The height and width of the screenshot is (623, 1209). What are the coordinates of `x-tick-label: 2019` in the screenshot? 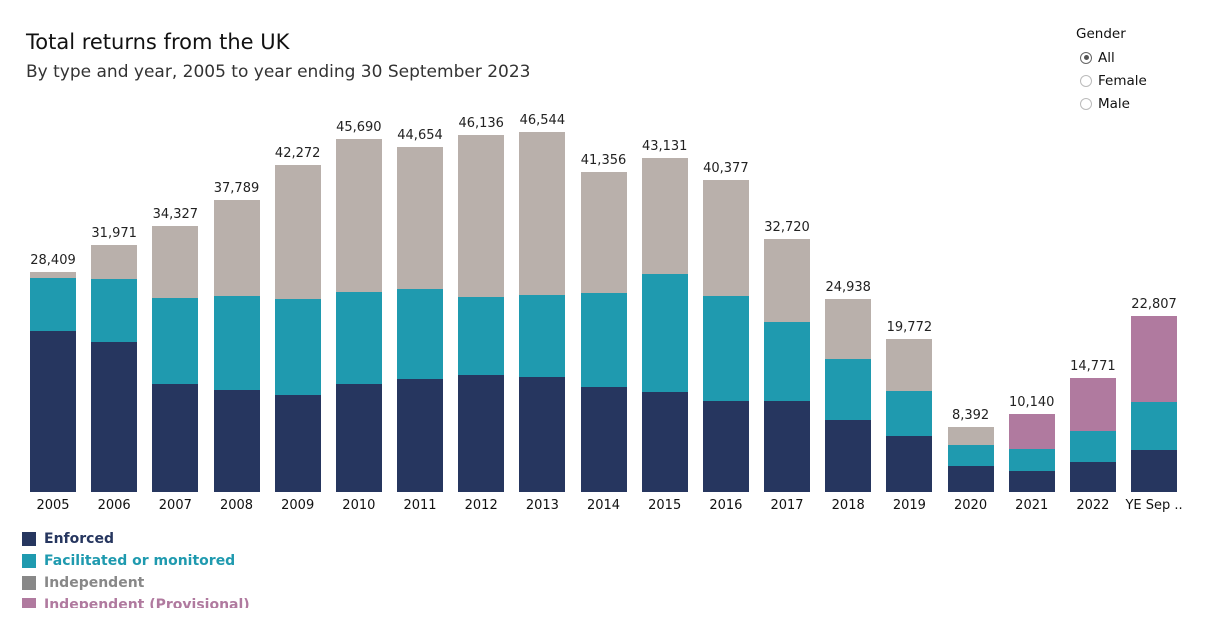 It's located at (909, 505).